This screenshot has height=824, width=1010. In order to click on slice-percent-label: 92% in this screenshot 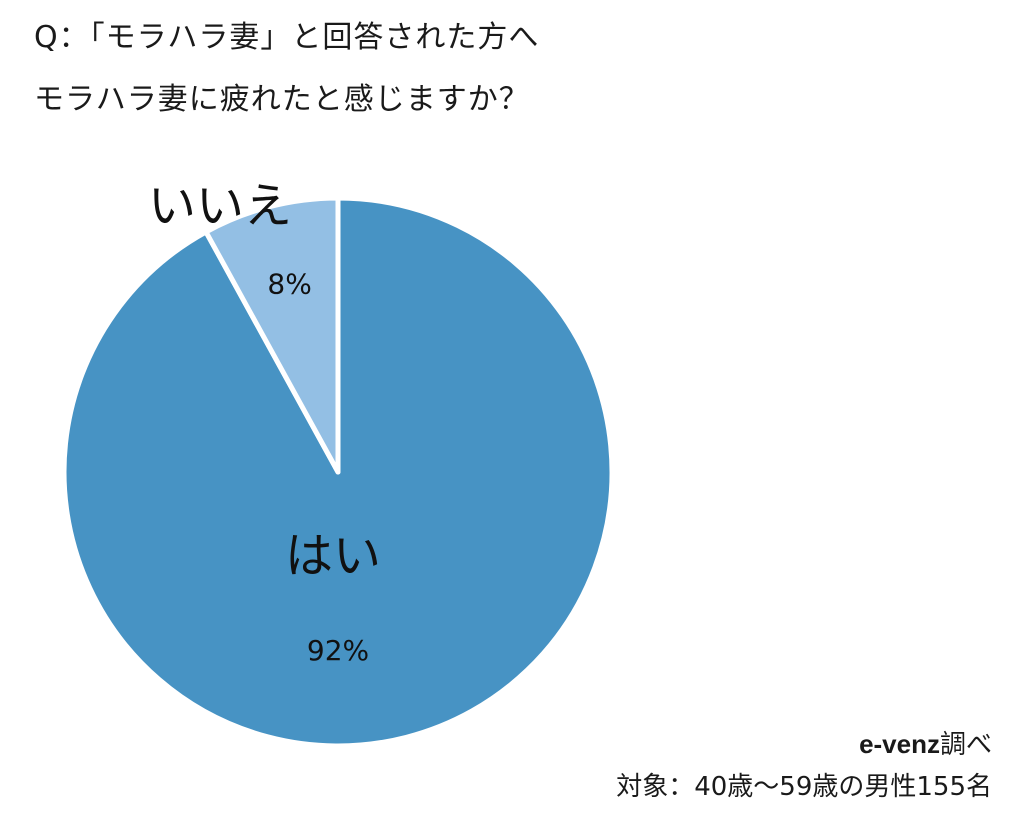, I will do `click(338, 650)`.